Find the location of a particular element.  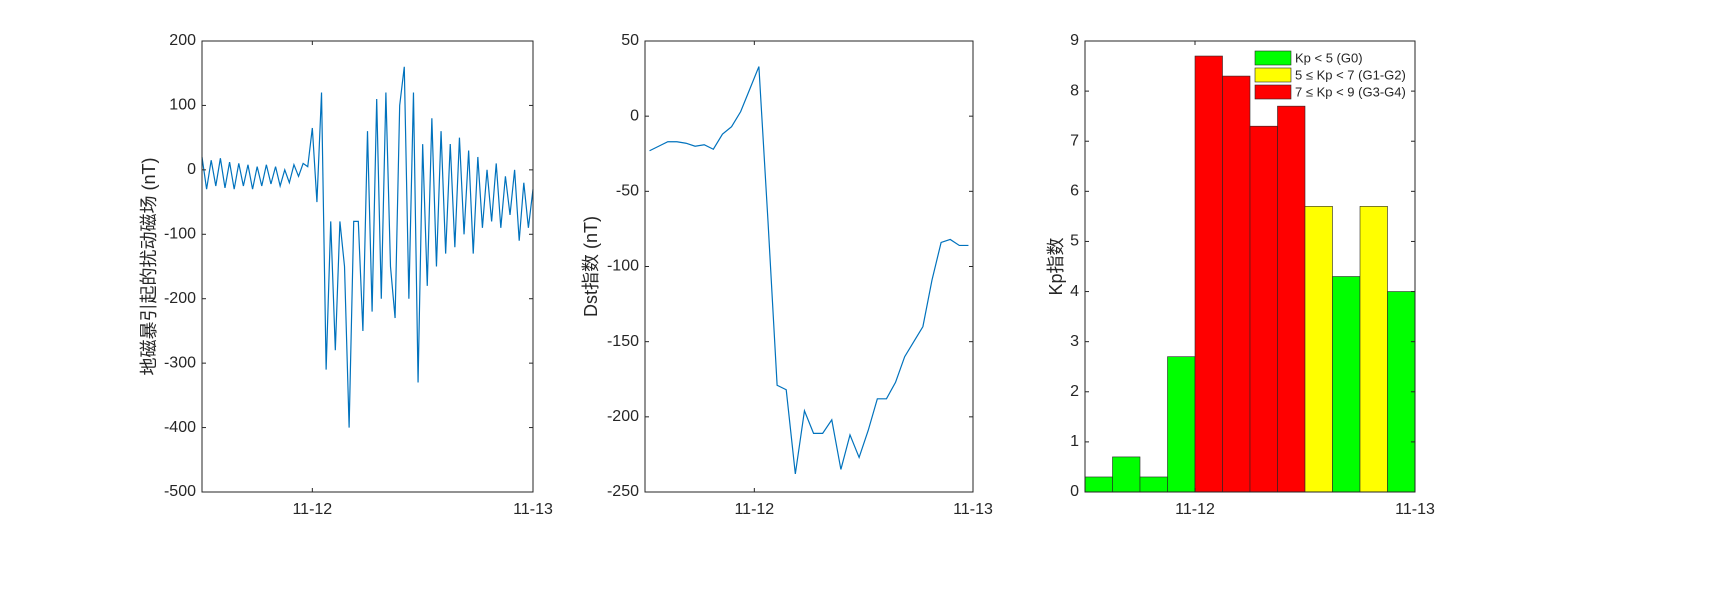

y-tick-label: 2 is located at coordinates (1074, 391).